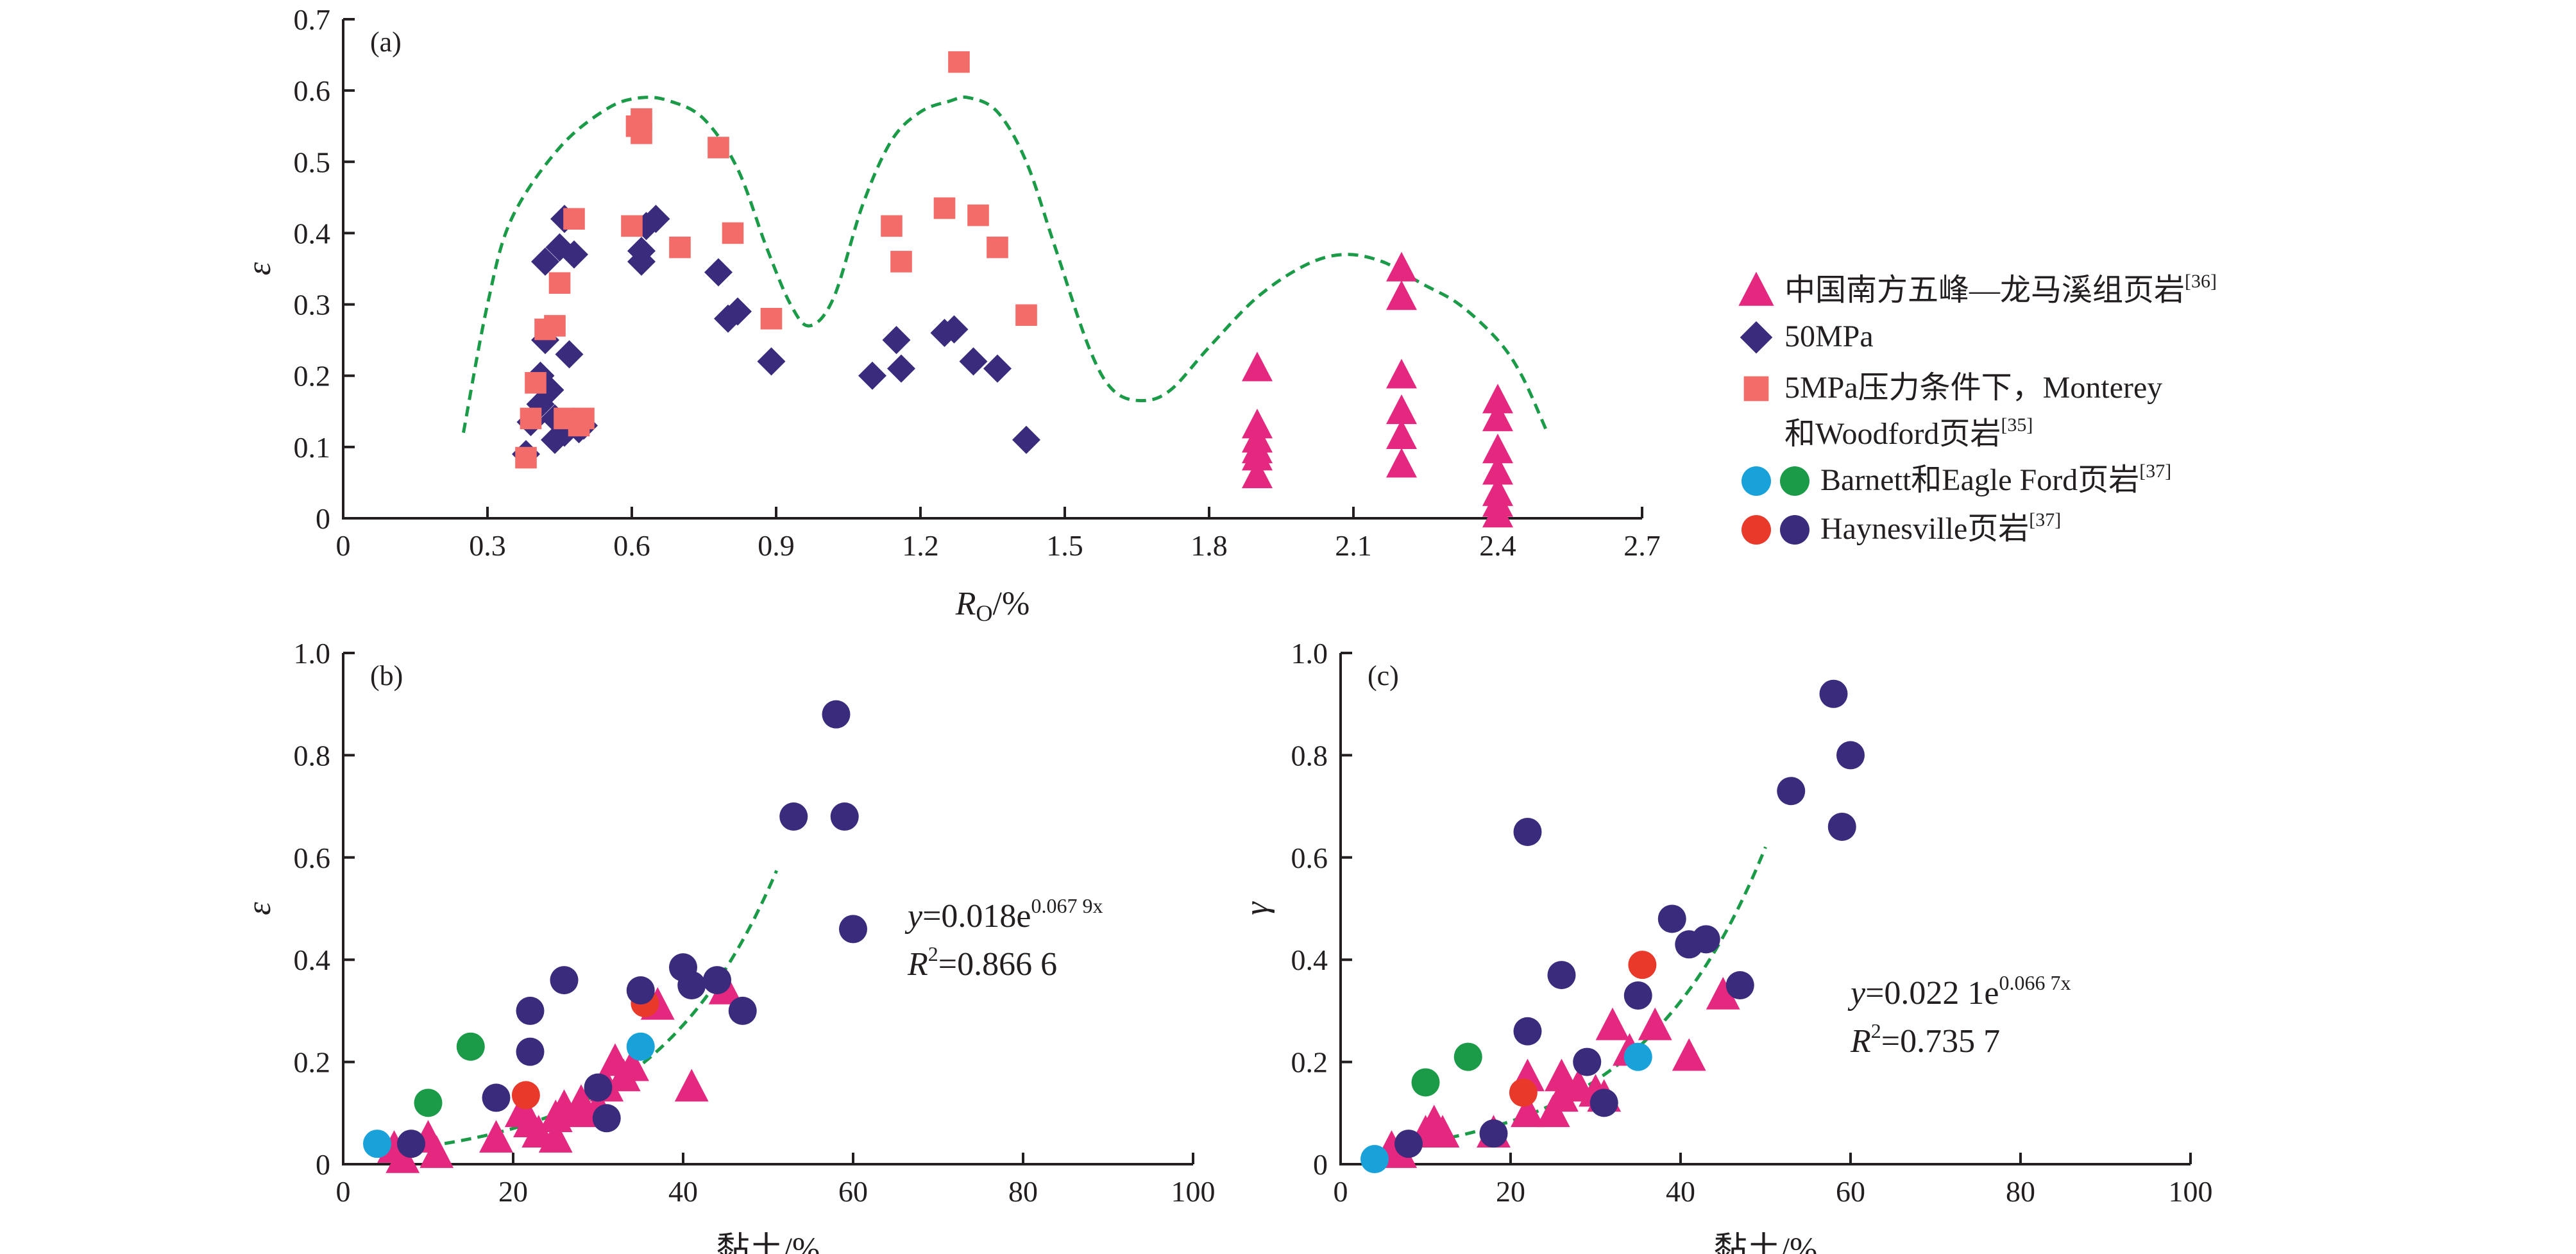 This screenshot has height=1254, width=2576. I want to click on legend-marker-purple, so click(1794, 530).